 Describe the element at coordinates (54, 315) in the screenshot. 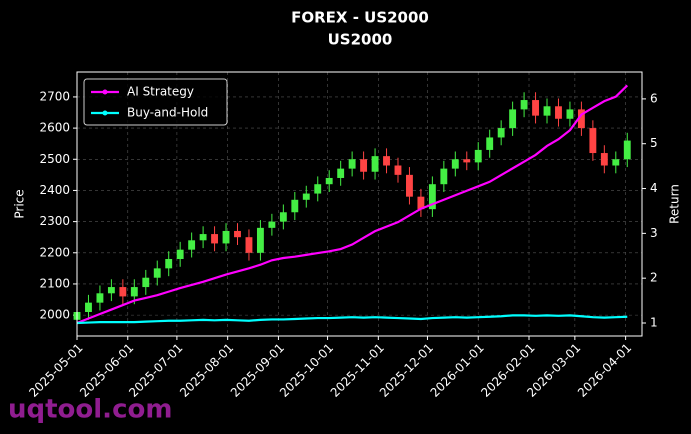

I see `y-tick-label: 2000` at that location.